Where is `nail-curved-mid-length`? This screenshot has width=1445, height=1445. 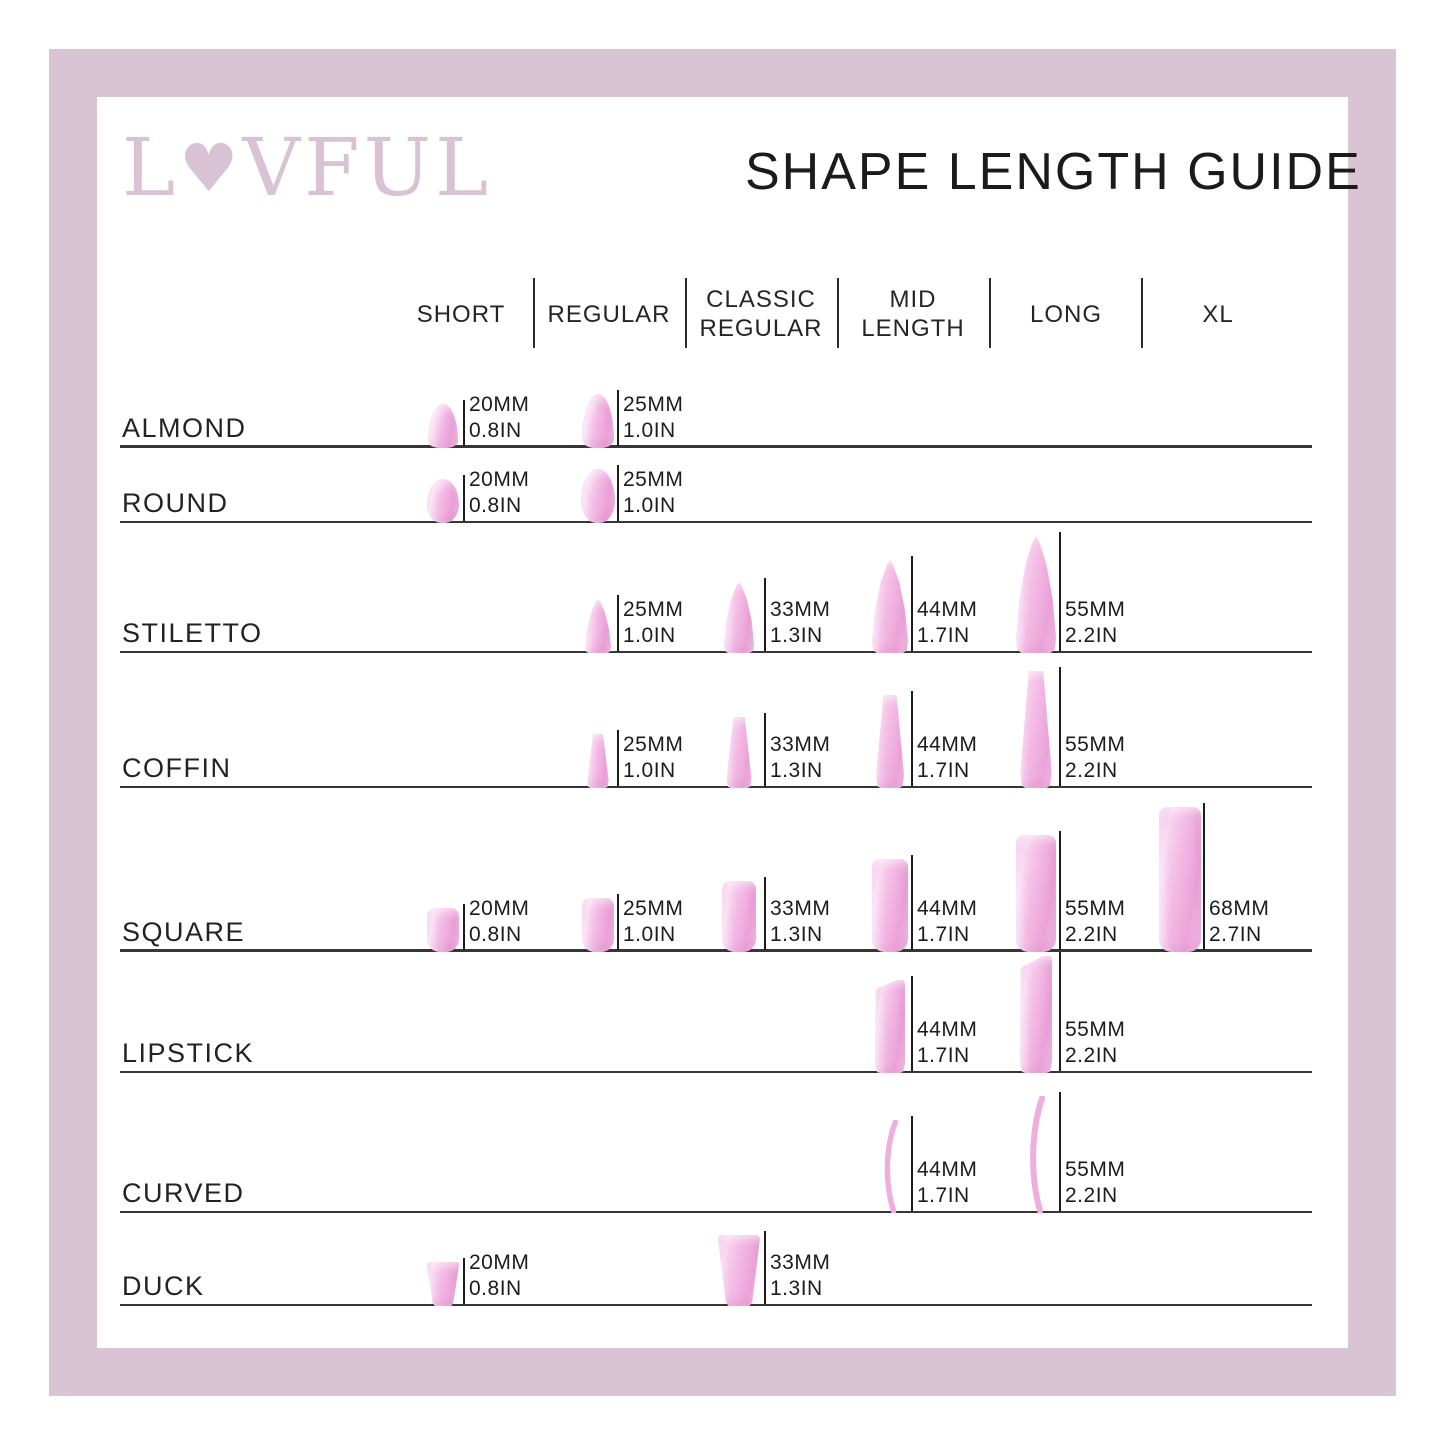 nail-curved-mid-length is located at coordinates (891, 1166).